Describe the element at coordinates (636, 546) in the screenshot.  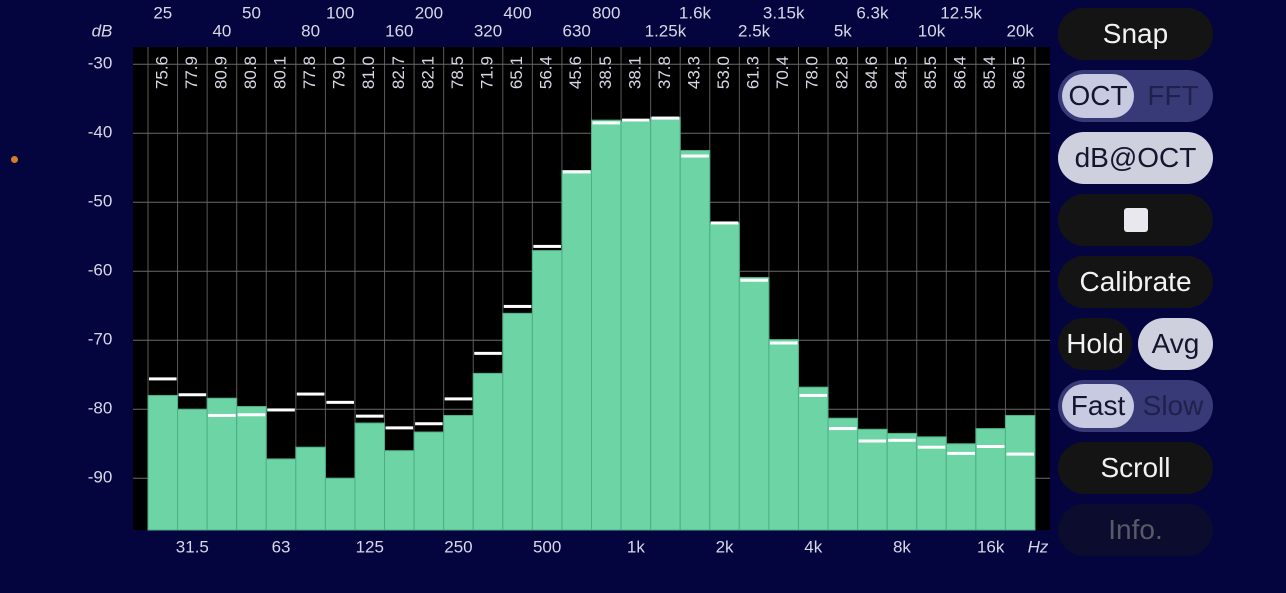
I see `x-tick-label: 1k` at that location.